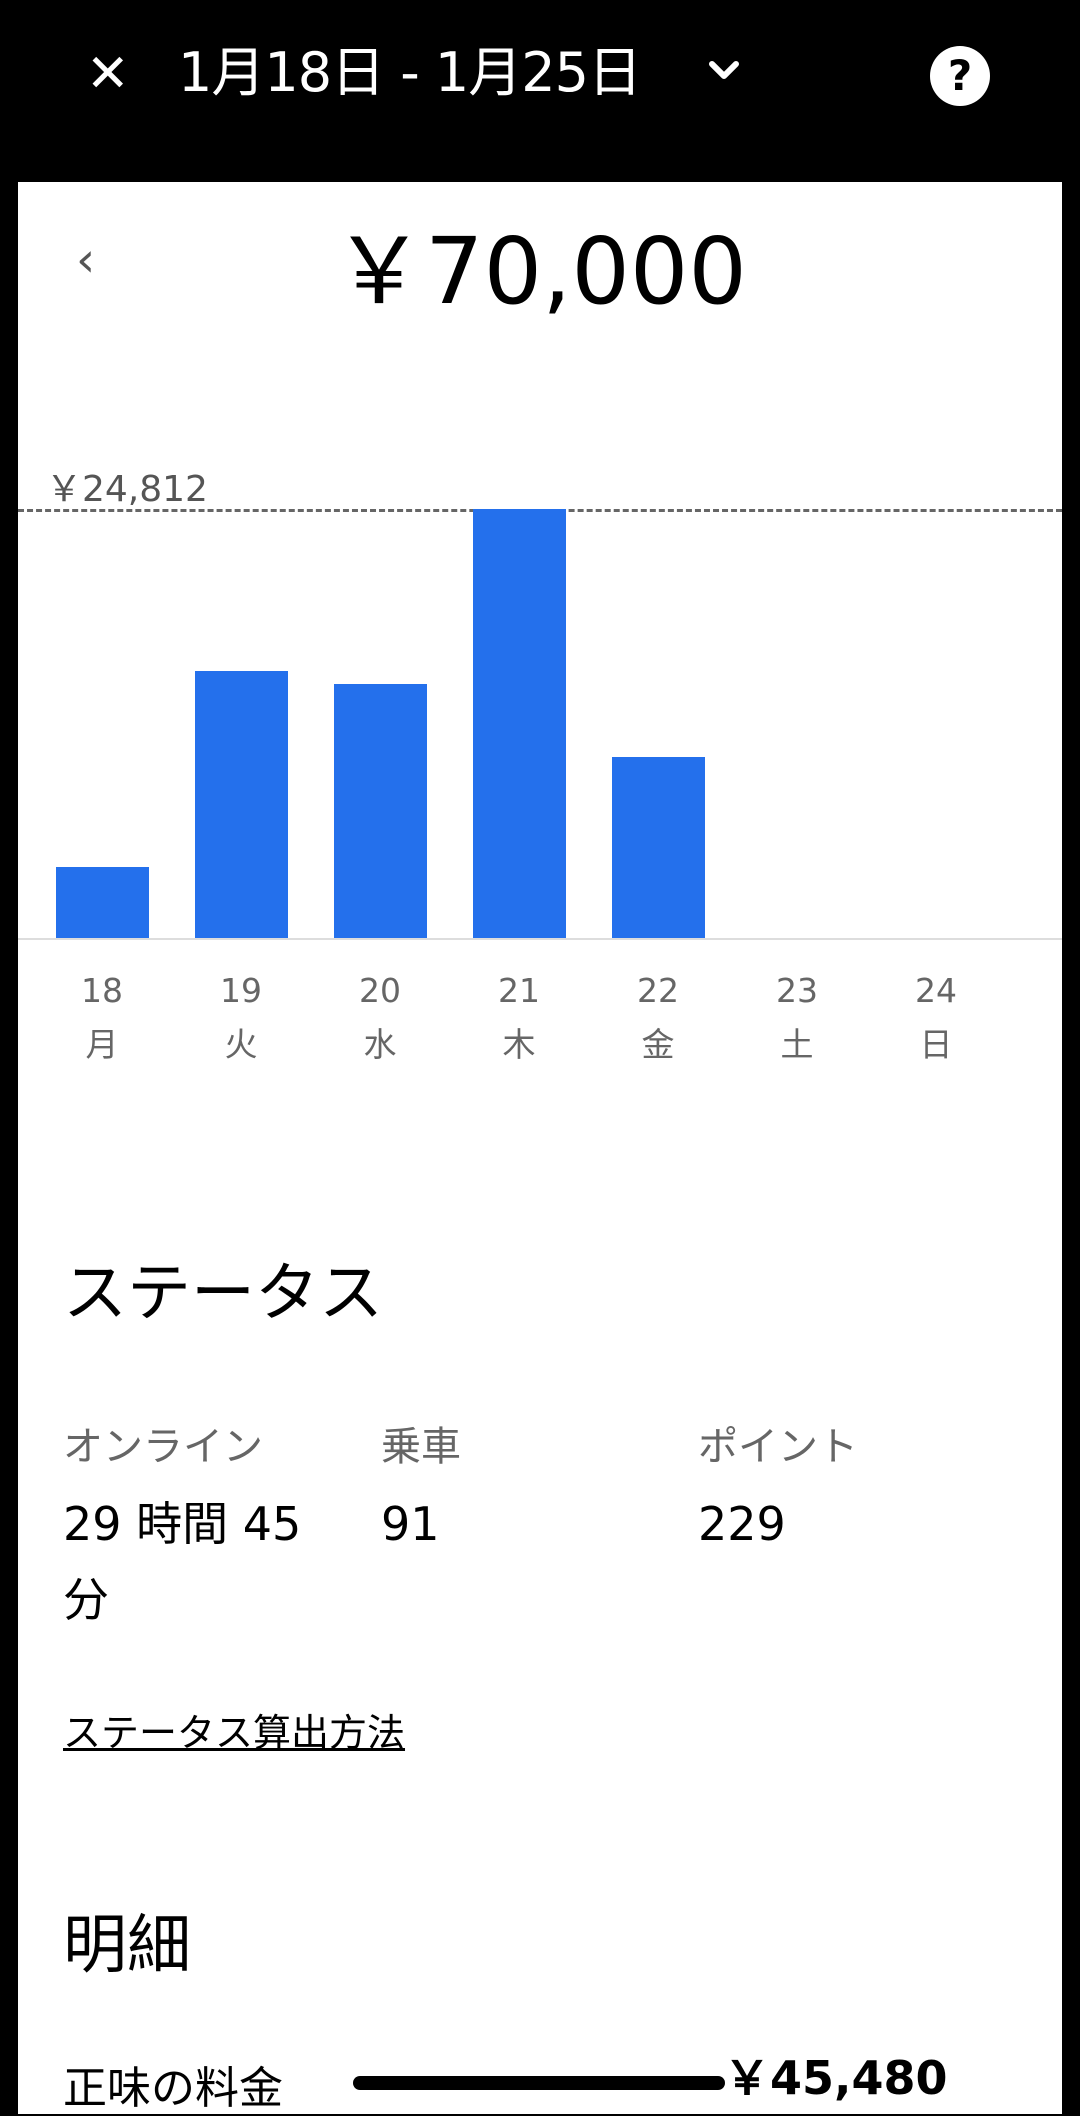 The image size is (1080, 2116). Describe the element at coordinates (173, 2088) in the screenshot. I see `net-fare-label: 正味の料金` at that location.